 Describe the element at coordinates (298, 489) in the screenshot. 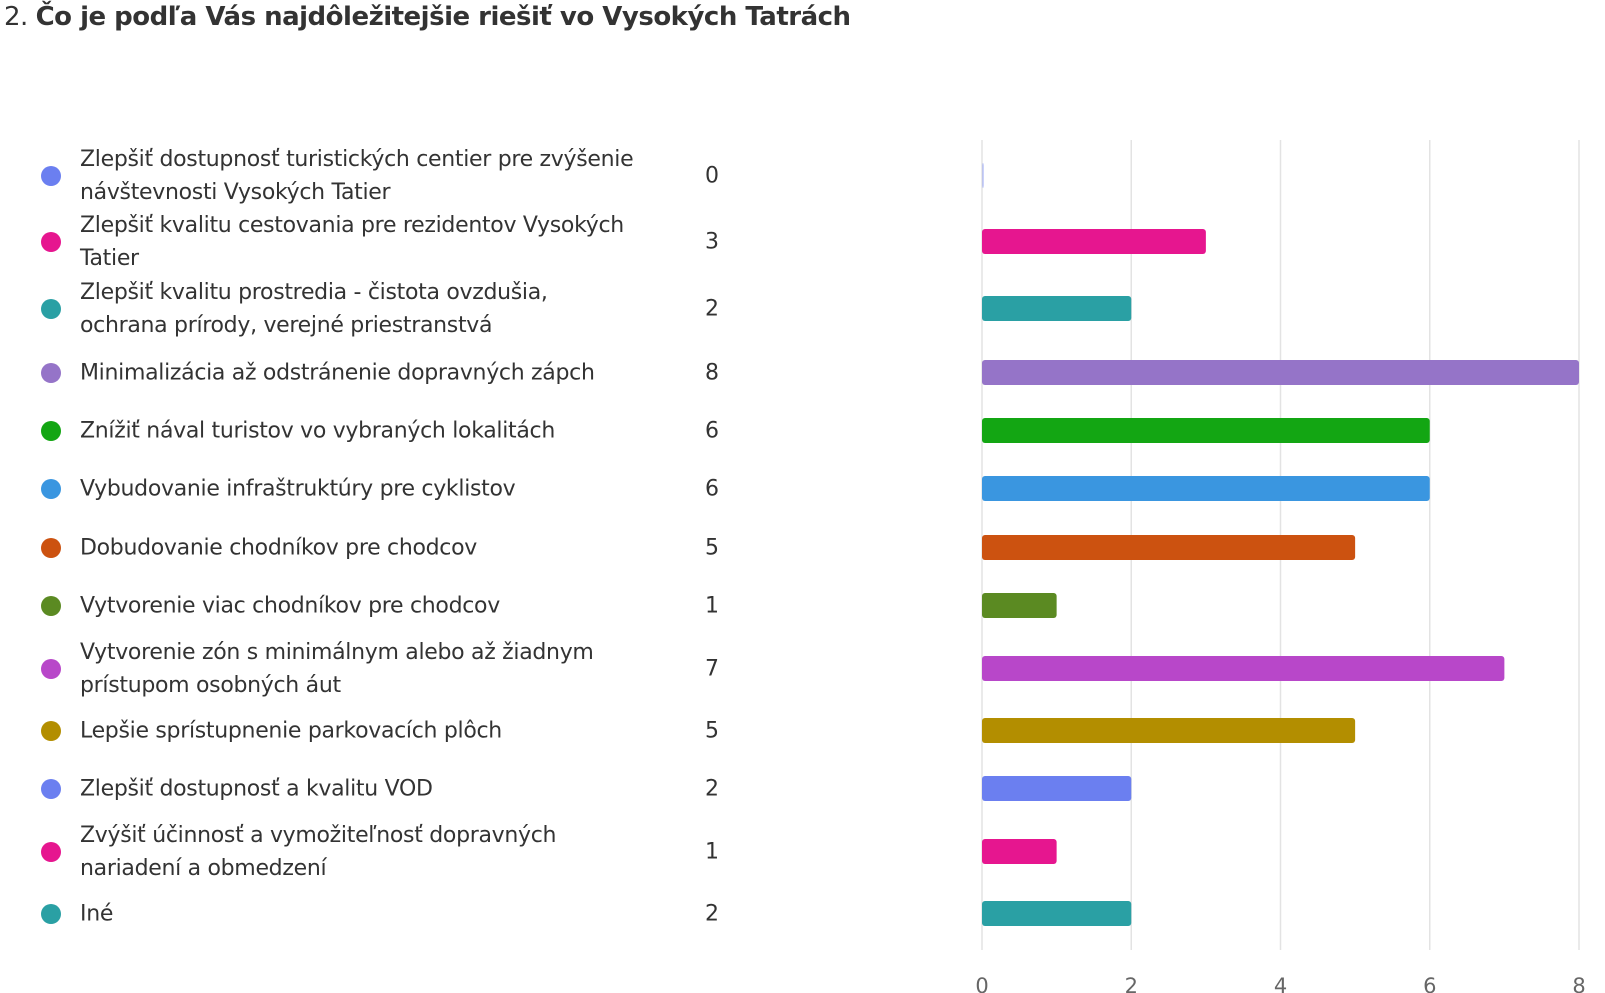

I see `legend-label: Vybudovanie infraštruktúry pre cyklistov` at that location.